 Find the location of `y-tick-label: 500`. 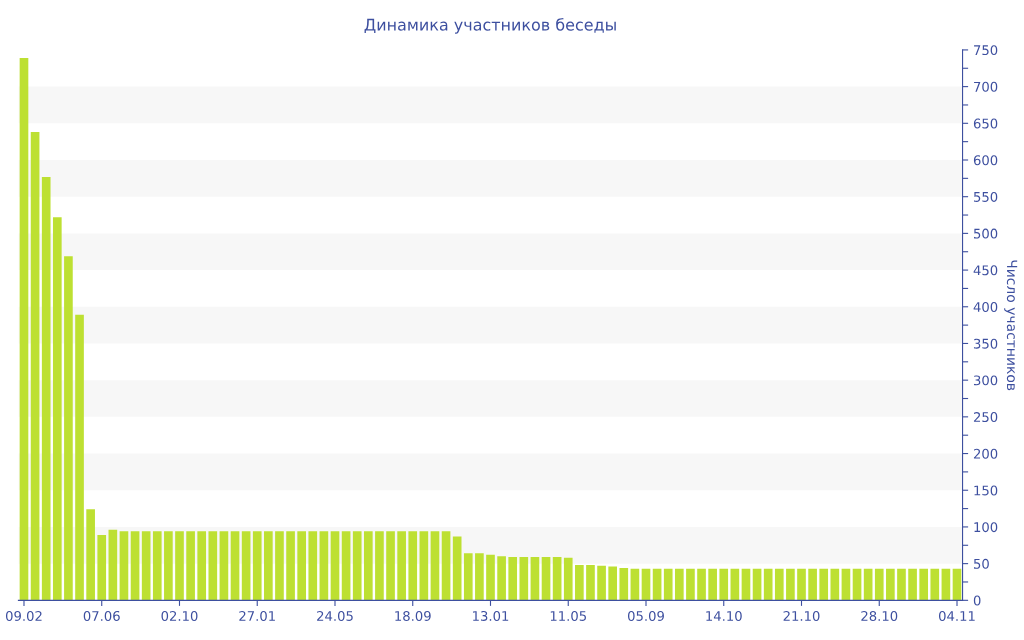

y-tick-label: 500 is located at coordinates (986, 233).